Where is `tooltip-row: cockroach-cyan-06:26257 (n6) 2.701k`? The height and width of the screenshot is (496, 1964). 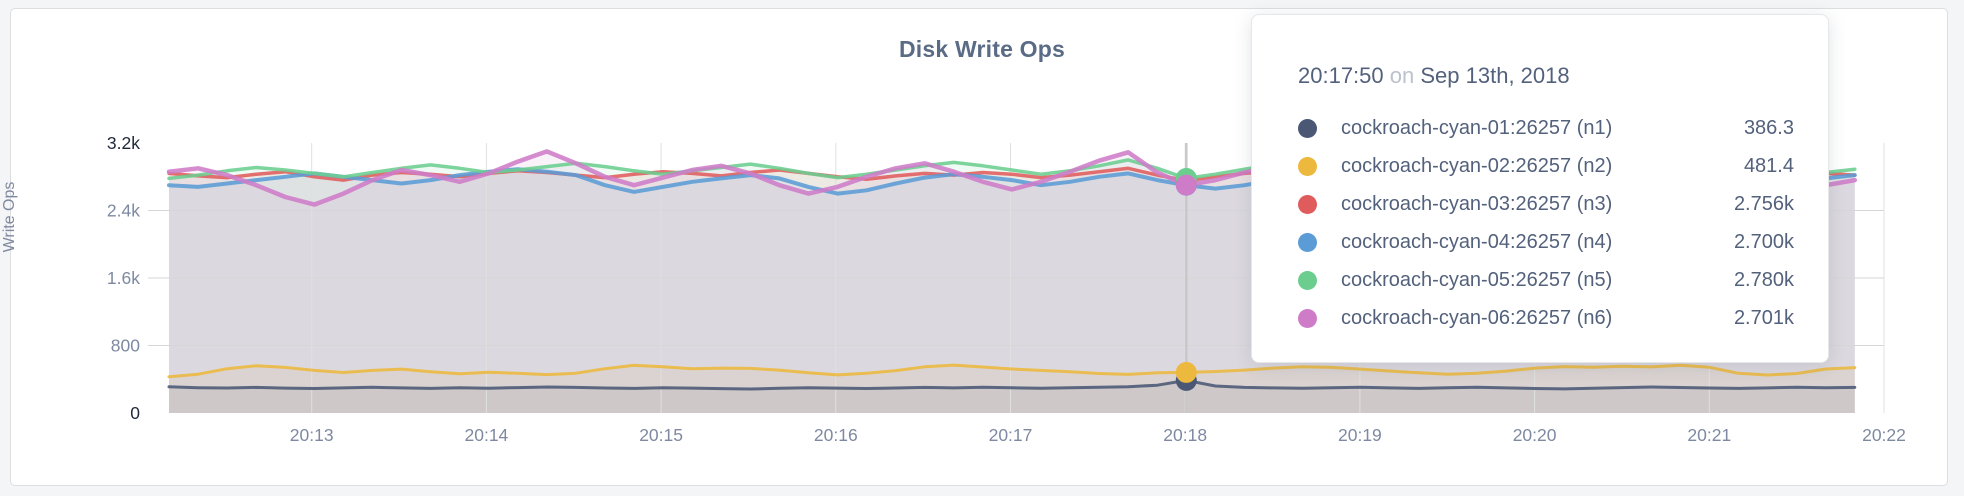 tooltip-row: cockroach-cyan-06:26257 (n6) 2.701k is located at coordinates (1546, 318).